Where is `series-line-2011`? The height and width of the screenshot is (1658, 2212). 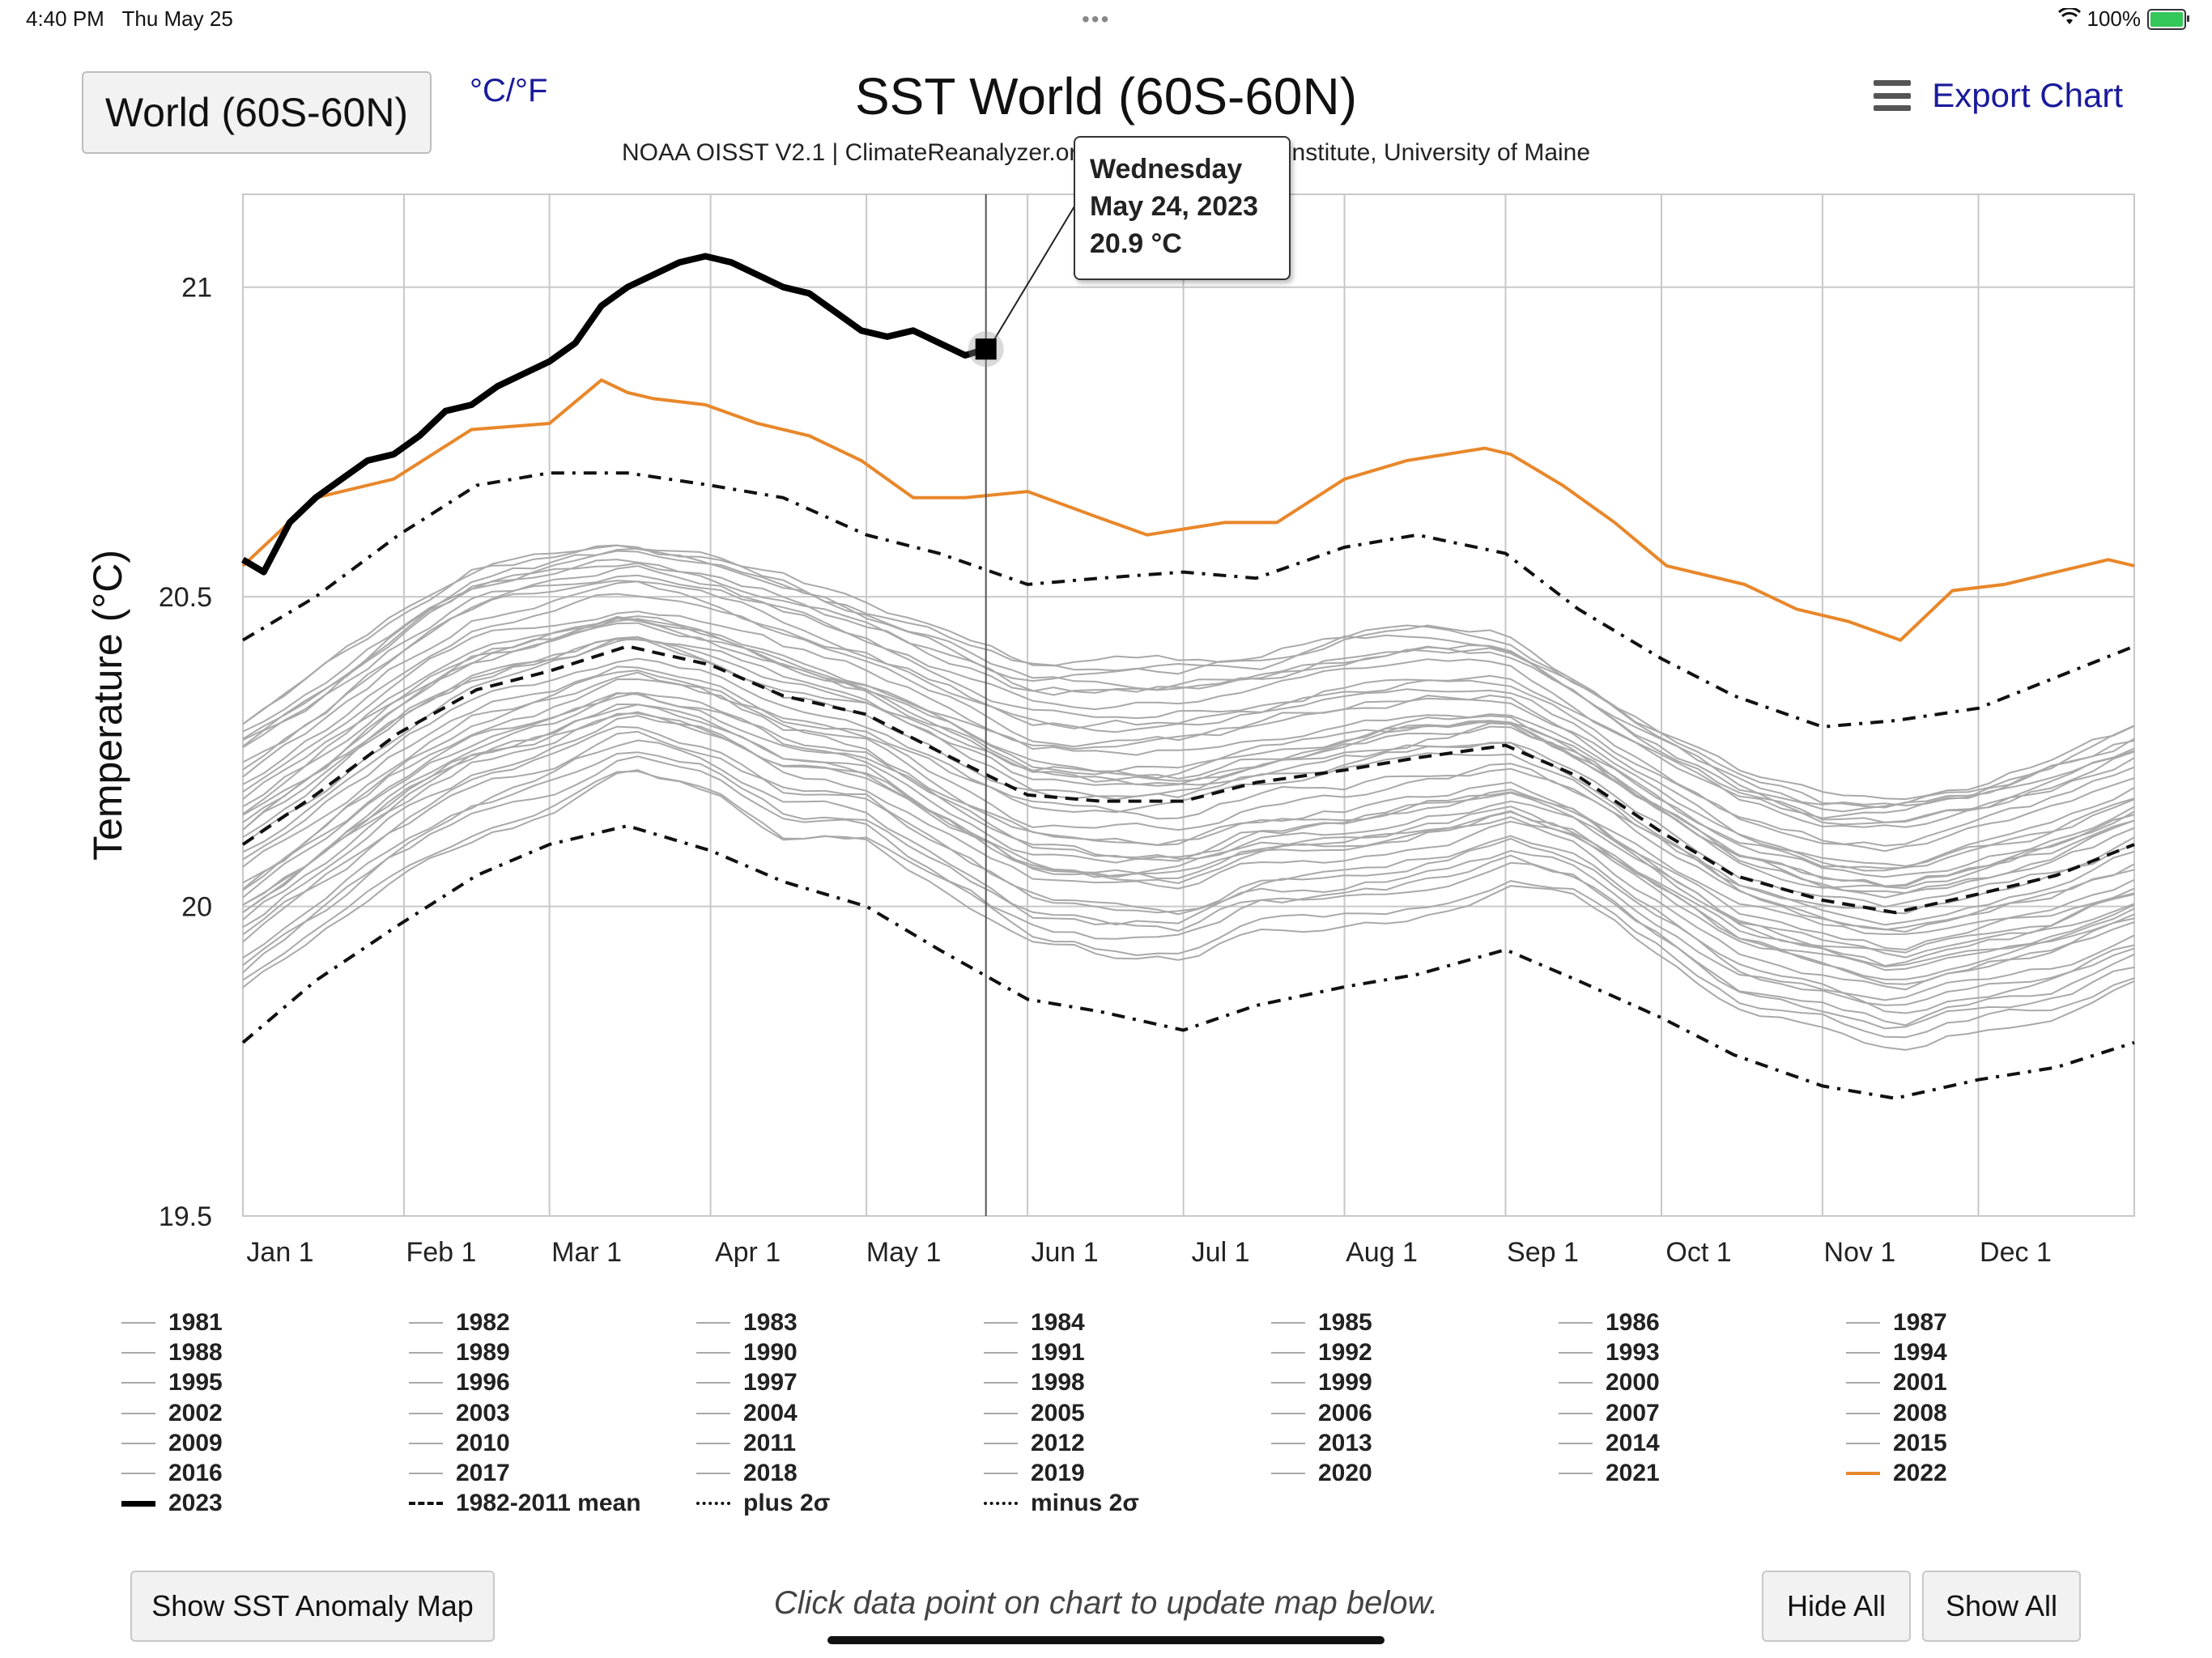 series-line-2011 is located at coordinates (1188, 731).